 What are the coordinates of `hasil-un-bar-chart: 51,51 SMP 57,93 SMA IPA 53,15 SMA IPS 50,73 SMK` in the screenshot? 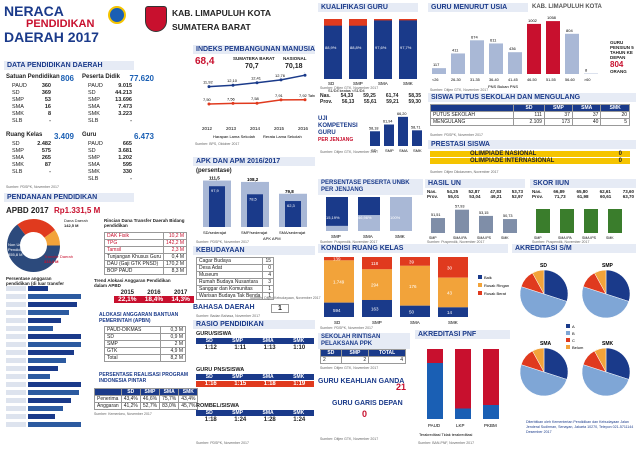 It's located at (473, 222).